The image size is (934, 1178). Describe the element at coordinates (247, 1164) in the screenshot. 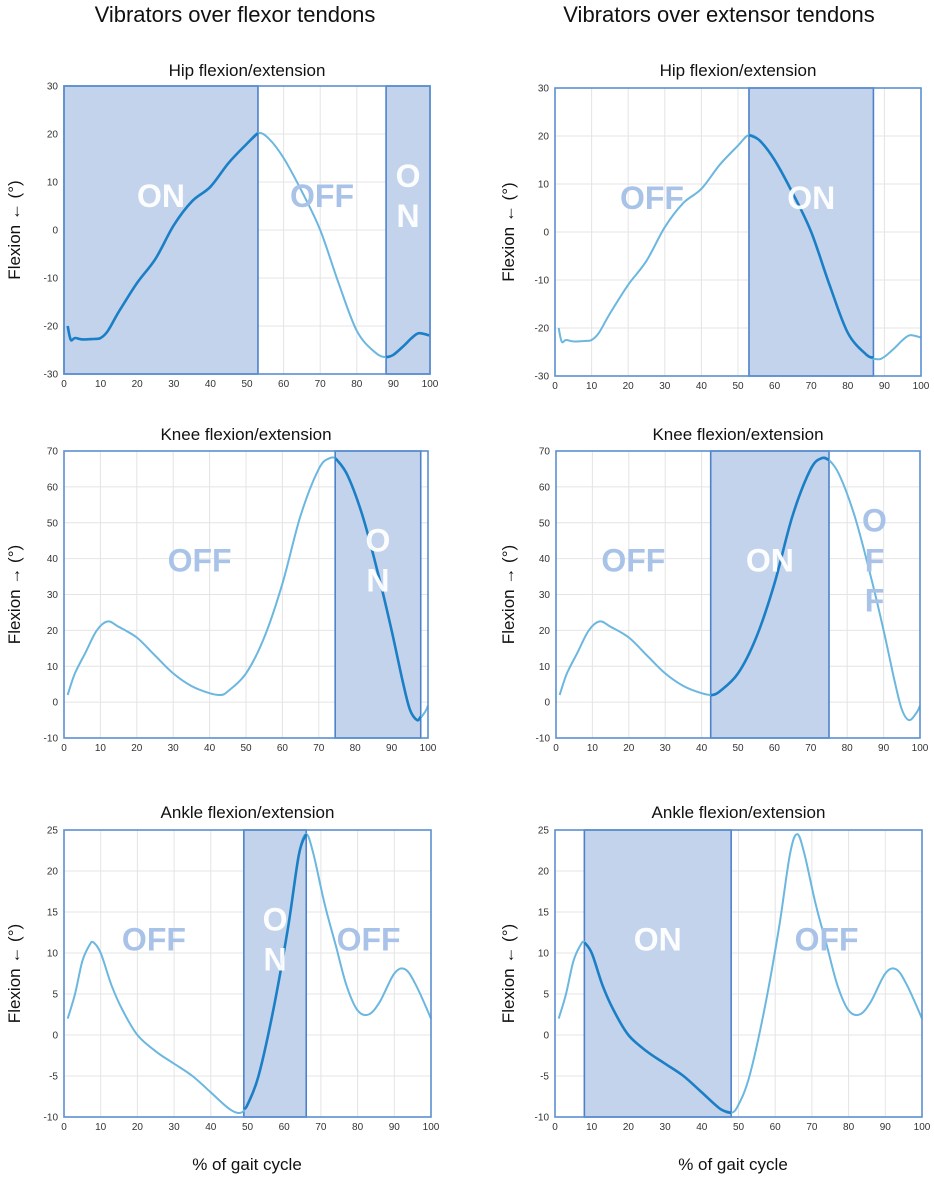

I see `x-axis-label-left: % of gait cycle` at that location.